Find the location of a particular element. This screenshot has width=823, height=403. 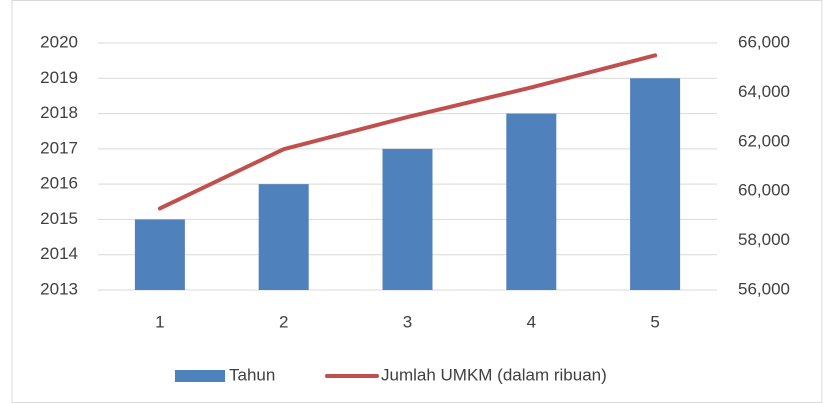

x-tick-label: 2 is located at coordinates (283, 321).